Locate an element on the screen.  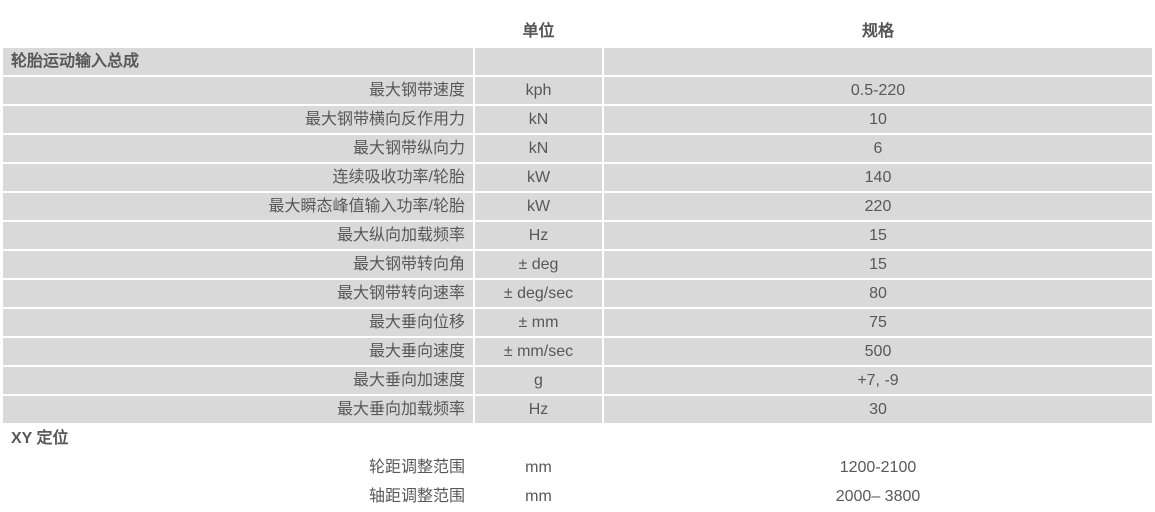
parameter-spec: 6 is located at coordinates (878, 148).